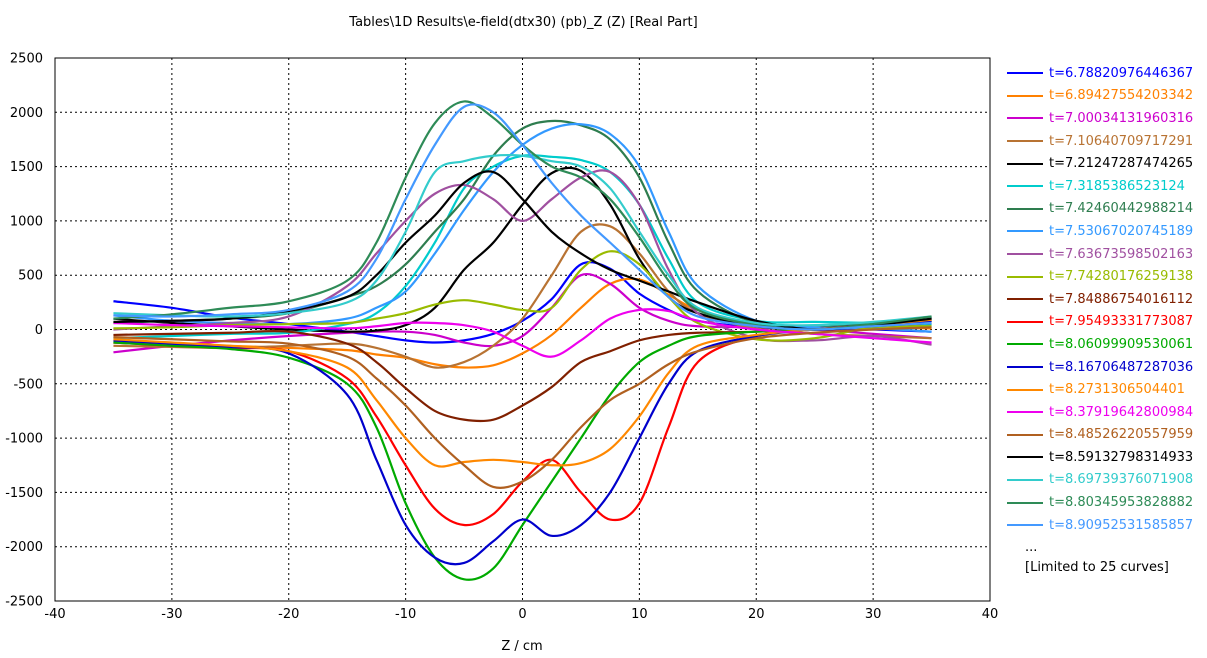  I want to click on legend-item-12: t=7.95493331773087, so click(1104, 322).